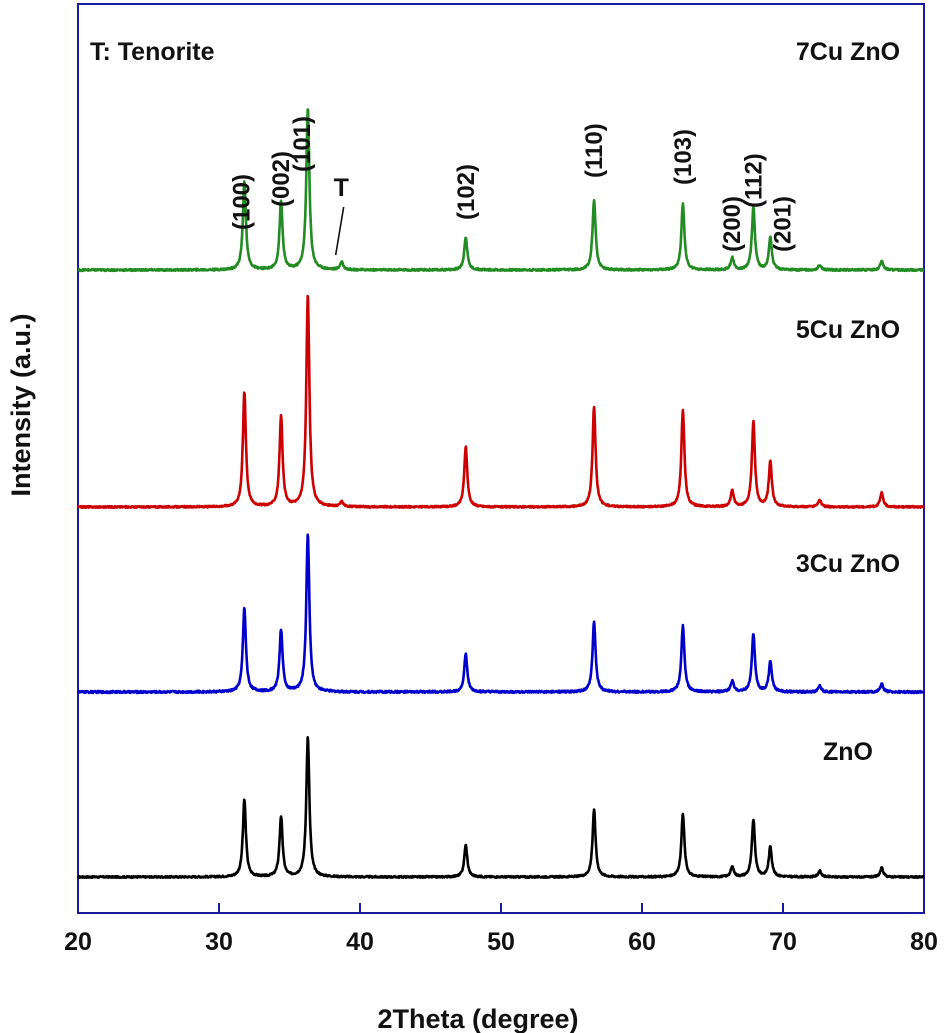 Image resolution: width=944 pixels, height=1033 pixels. Describe the element at coordinates (360, 942) in the screenshot. I see `x-tick-label: 40` at that location.